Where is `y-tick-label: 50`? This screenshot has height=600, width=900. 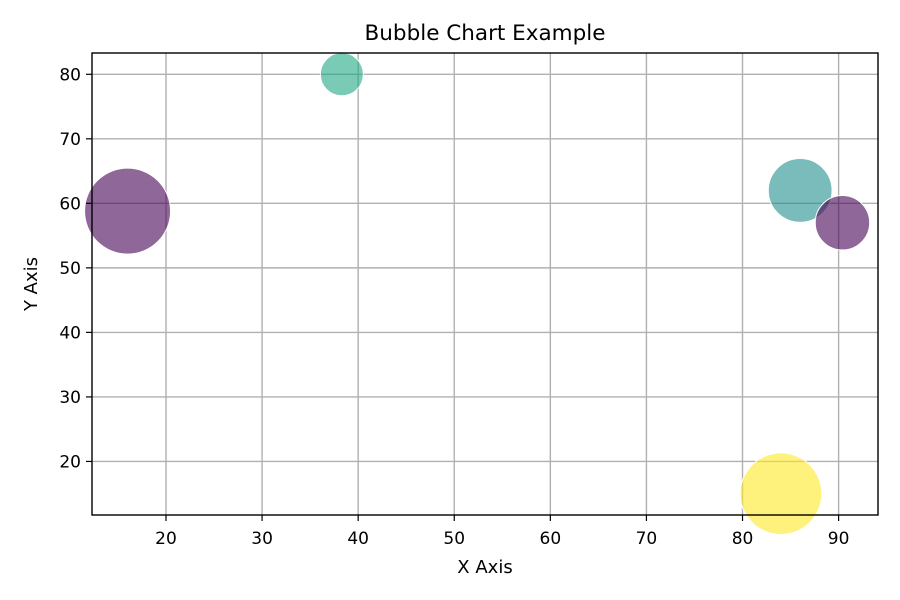
y-tick-label: 50 is located at coordinates (70, 269).